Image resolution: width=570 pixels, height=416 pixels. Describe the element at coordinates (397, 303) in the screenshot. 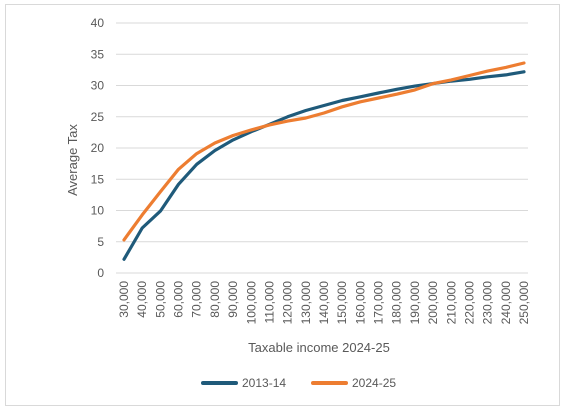

I see `x-tick-label: 180,000` at that location.